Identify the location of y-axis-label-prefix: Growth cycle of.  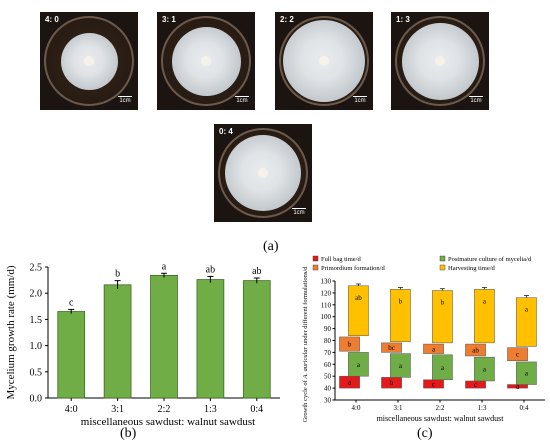
(305, 401).